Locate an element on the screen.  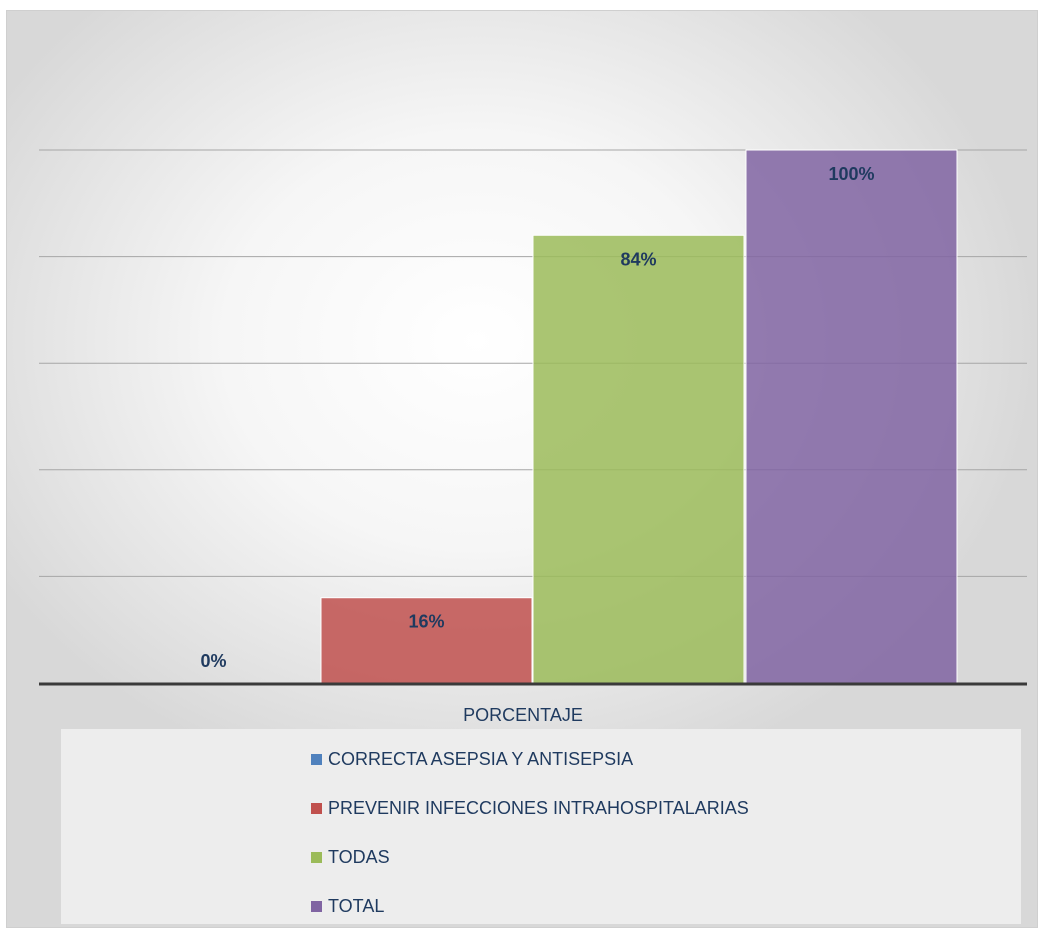
legend-item-total: TOTAL is located at coordinates (347, 906).